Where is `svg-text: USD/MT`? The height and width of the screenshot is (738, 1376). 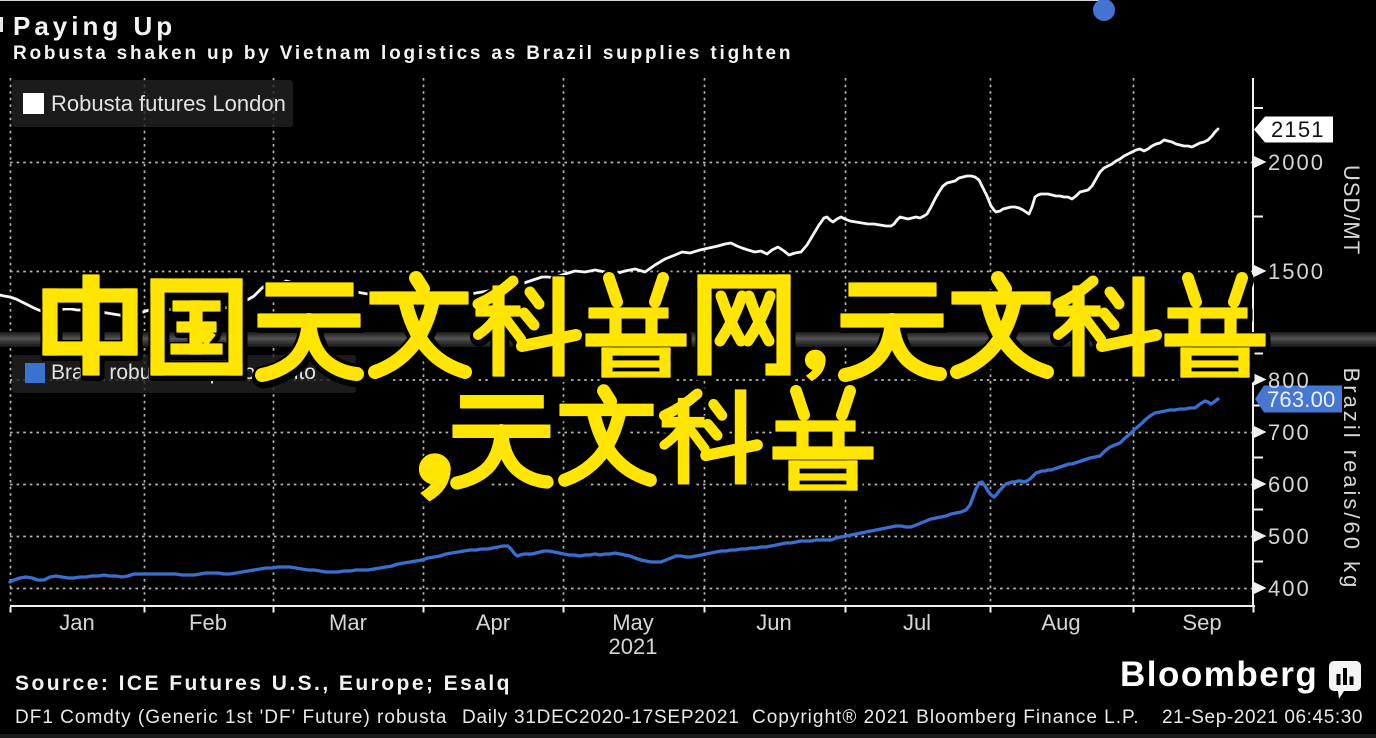 svg-text: USD/MT is located at coordinates (1351, 210).